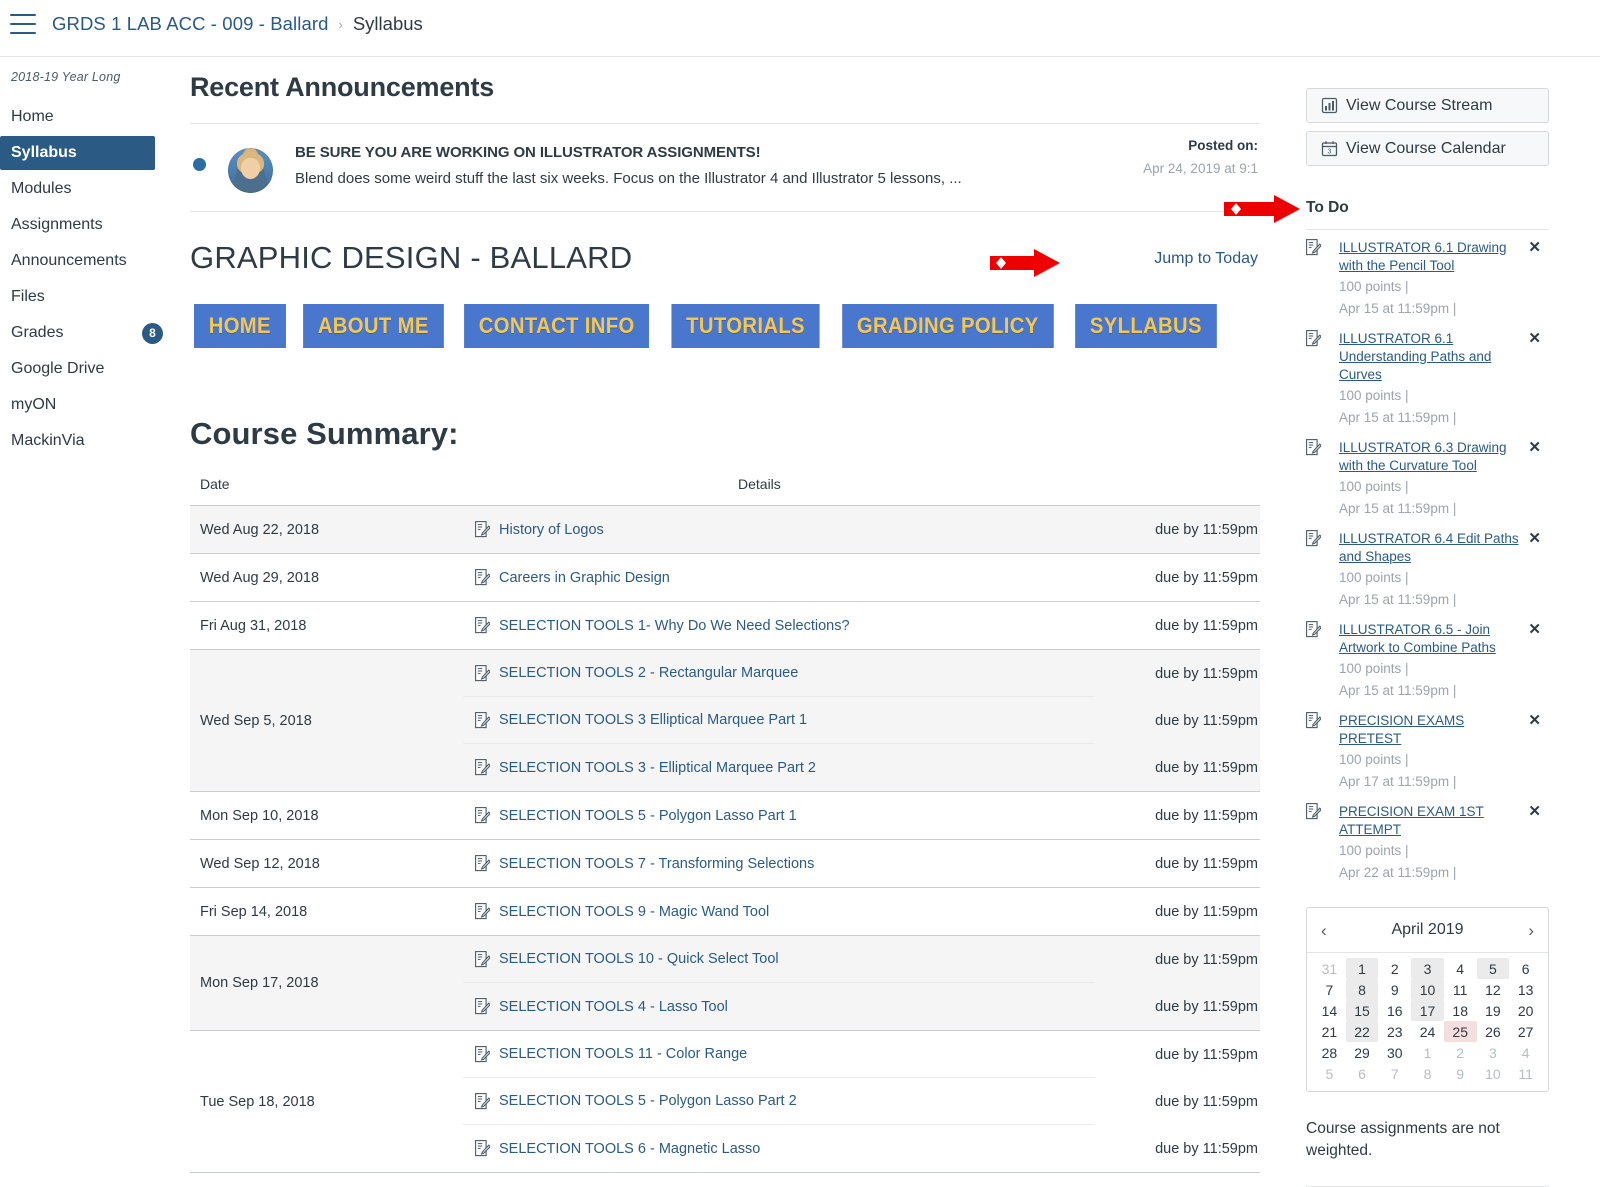  What do you see at coordinates (634, 911) in the screenshot?
I see `assignment-link: SELECTION TOOLS 9 - Magic Wand Tool` at bounding box center [634, 911].